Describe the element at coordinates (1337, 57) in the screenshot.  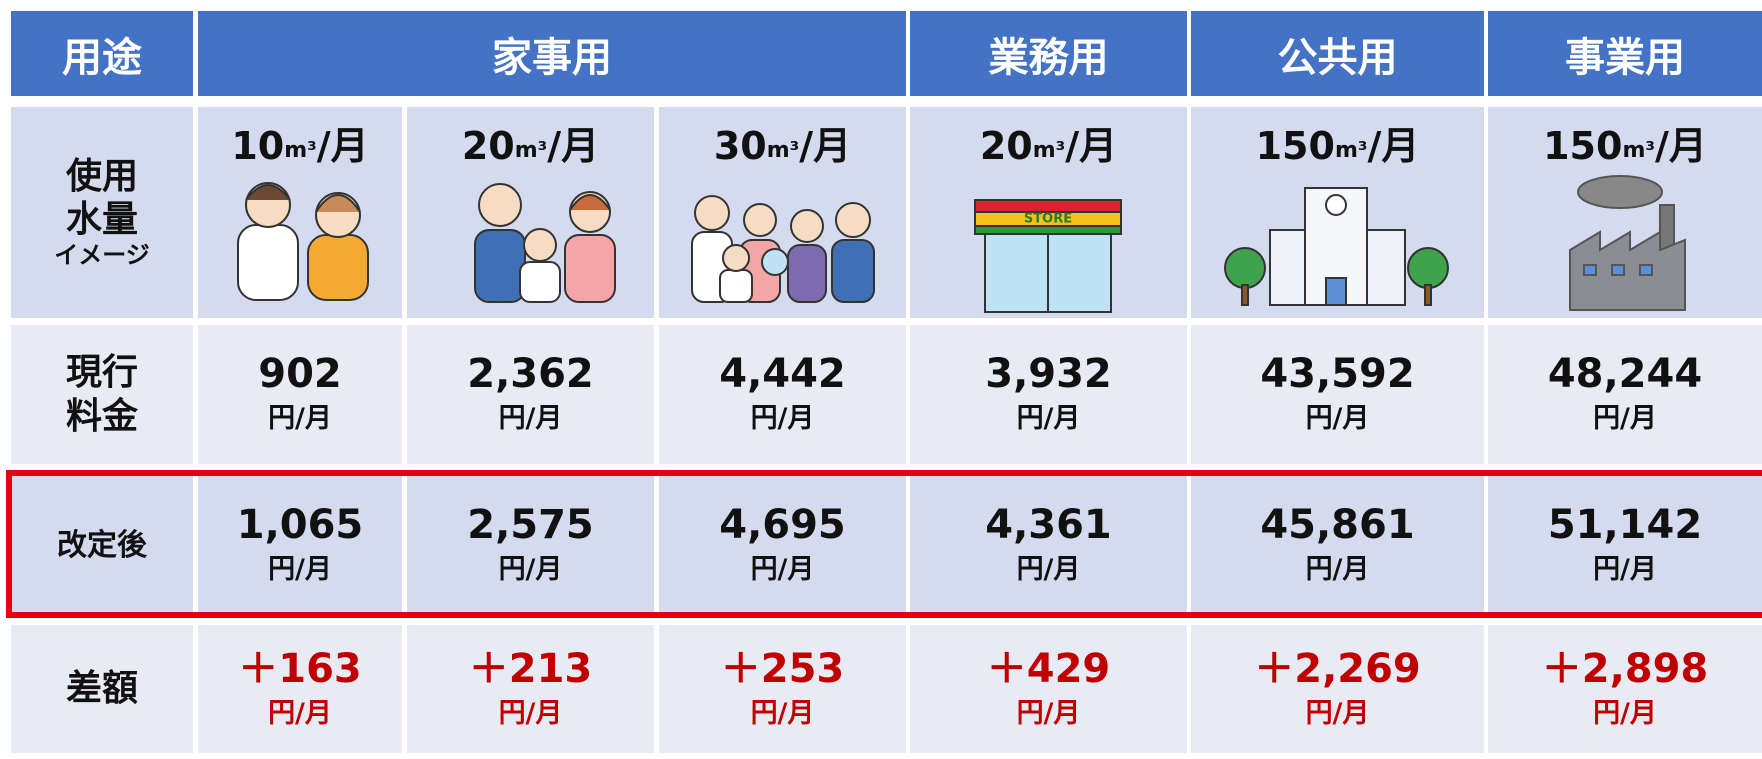
I see `header-group: 公共用` at that location.